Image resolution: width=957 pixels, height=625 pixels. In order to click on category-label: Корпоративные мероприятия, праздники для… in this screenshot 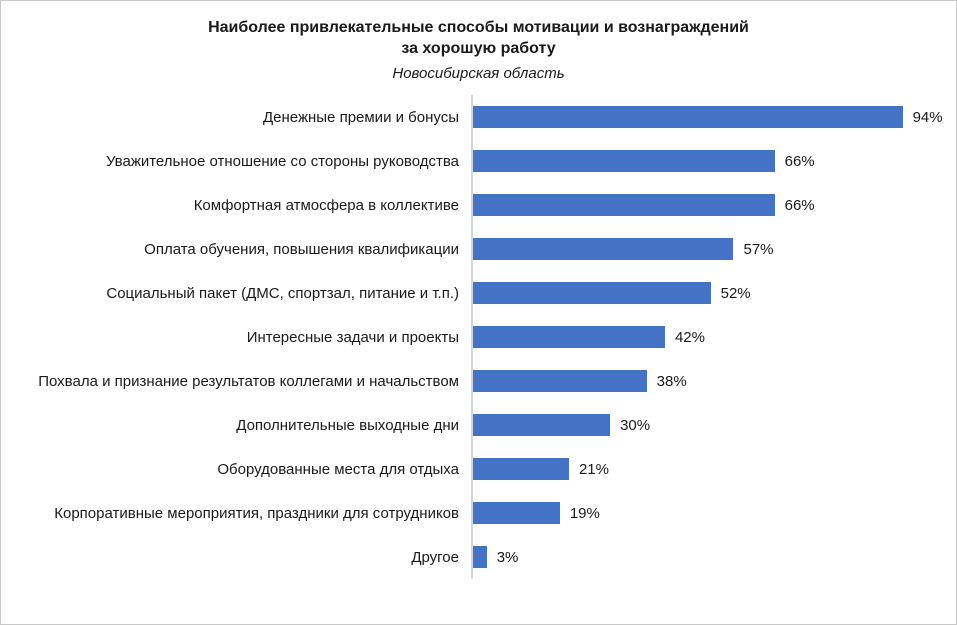, I will do `click(256, 513)`.